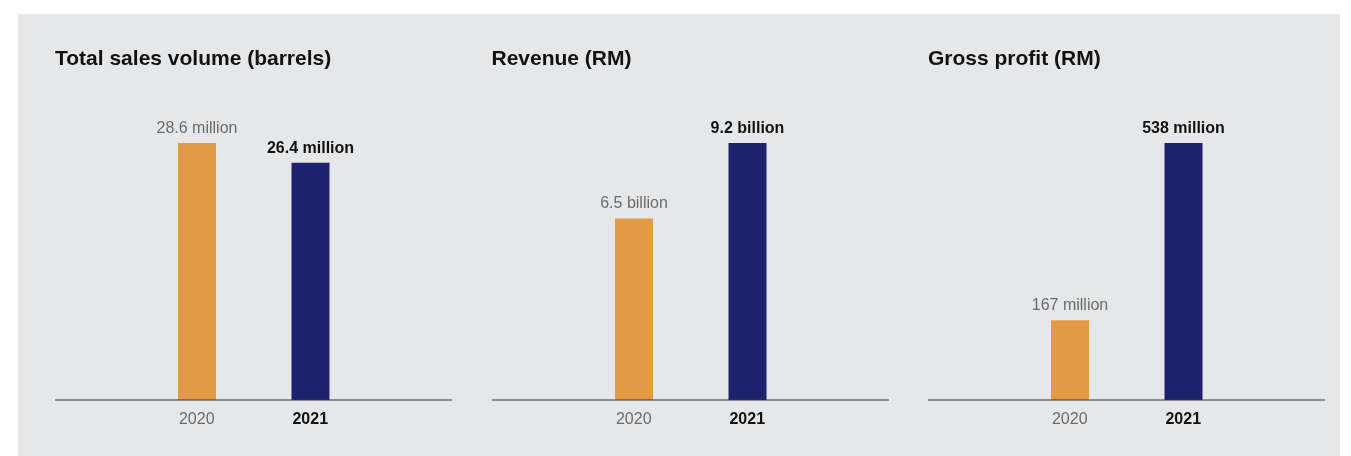 This screenshot has width=1351, height=456. I want to click on data-label: 28.6 million, so click(197, 127).